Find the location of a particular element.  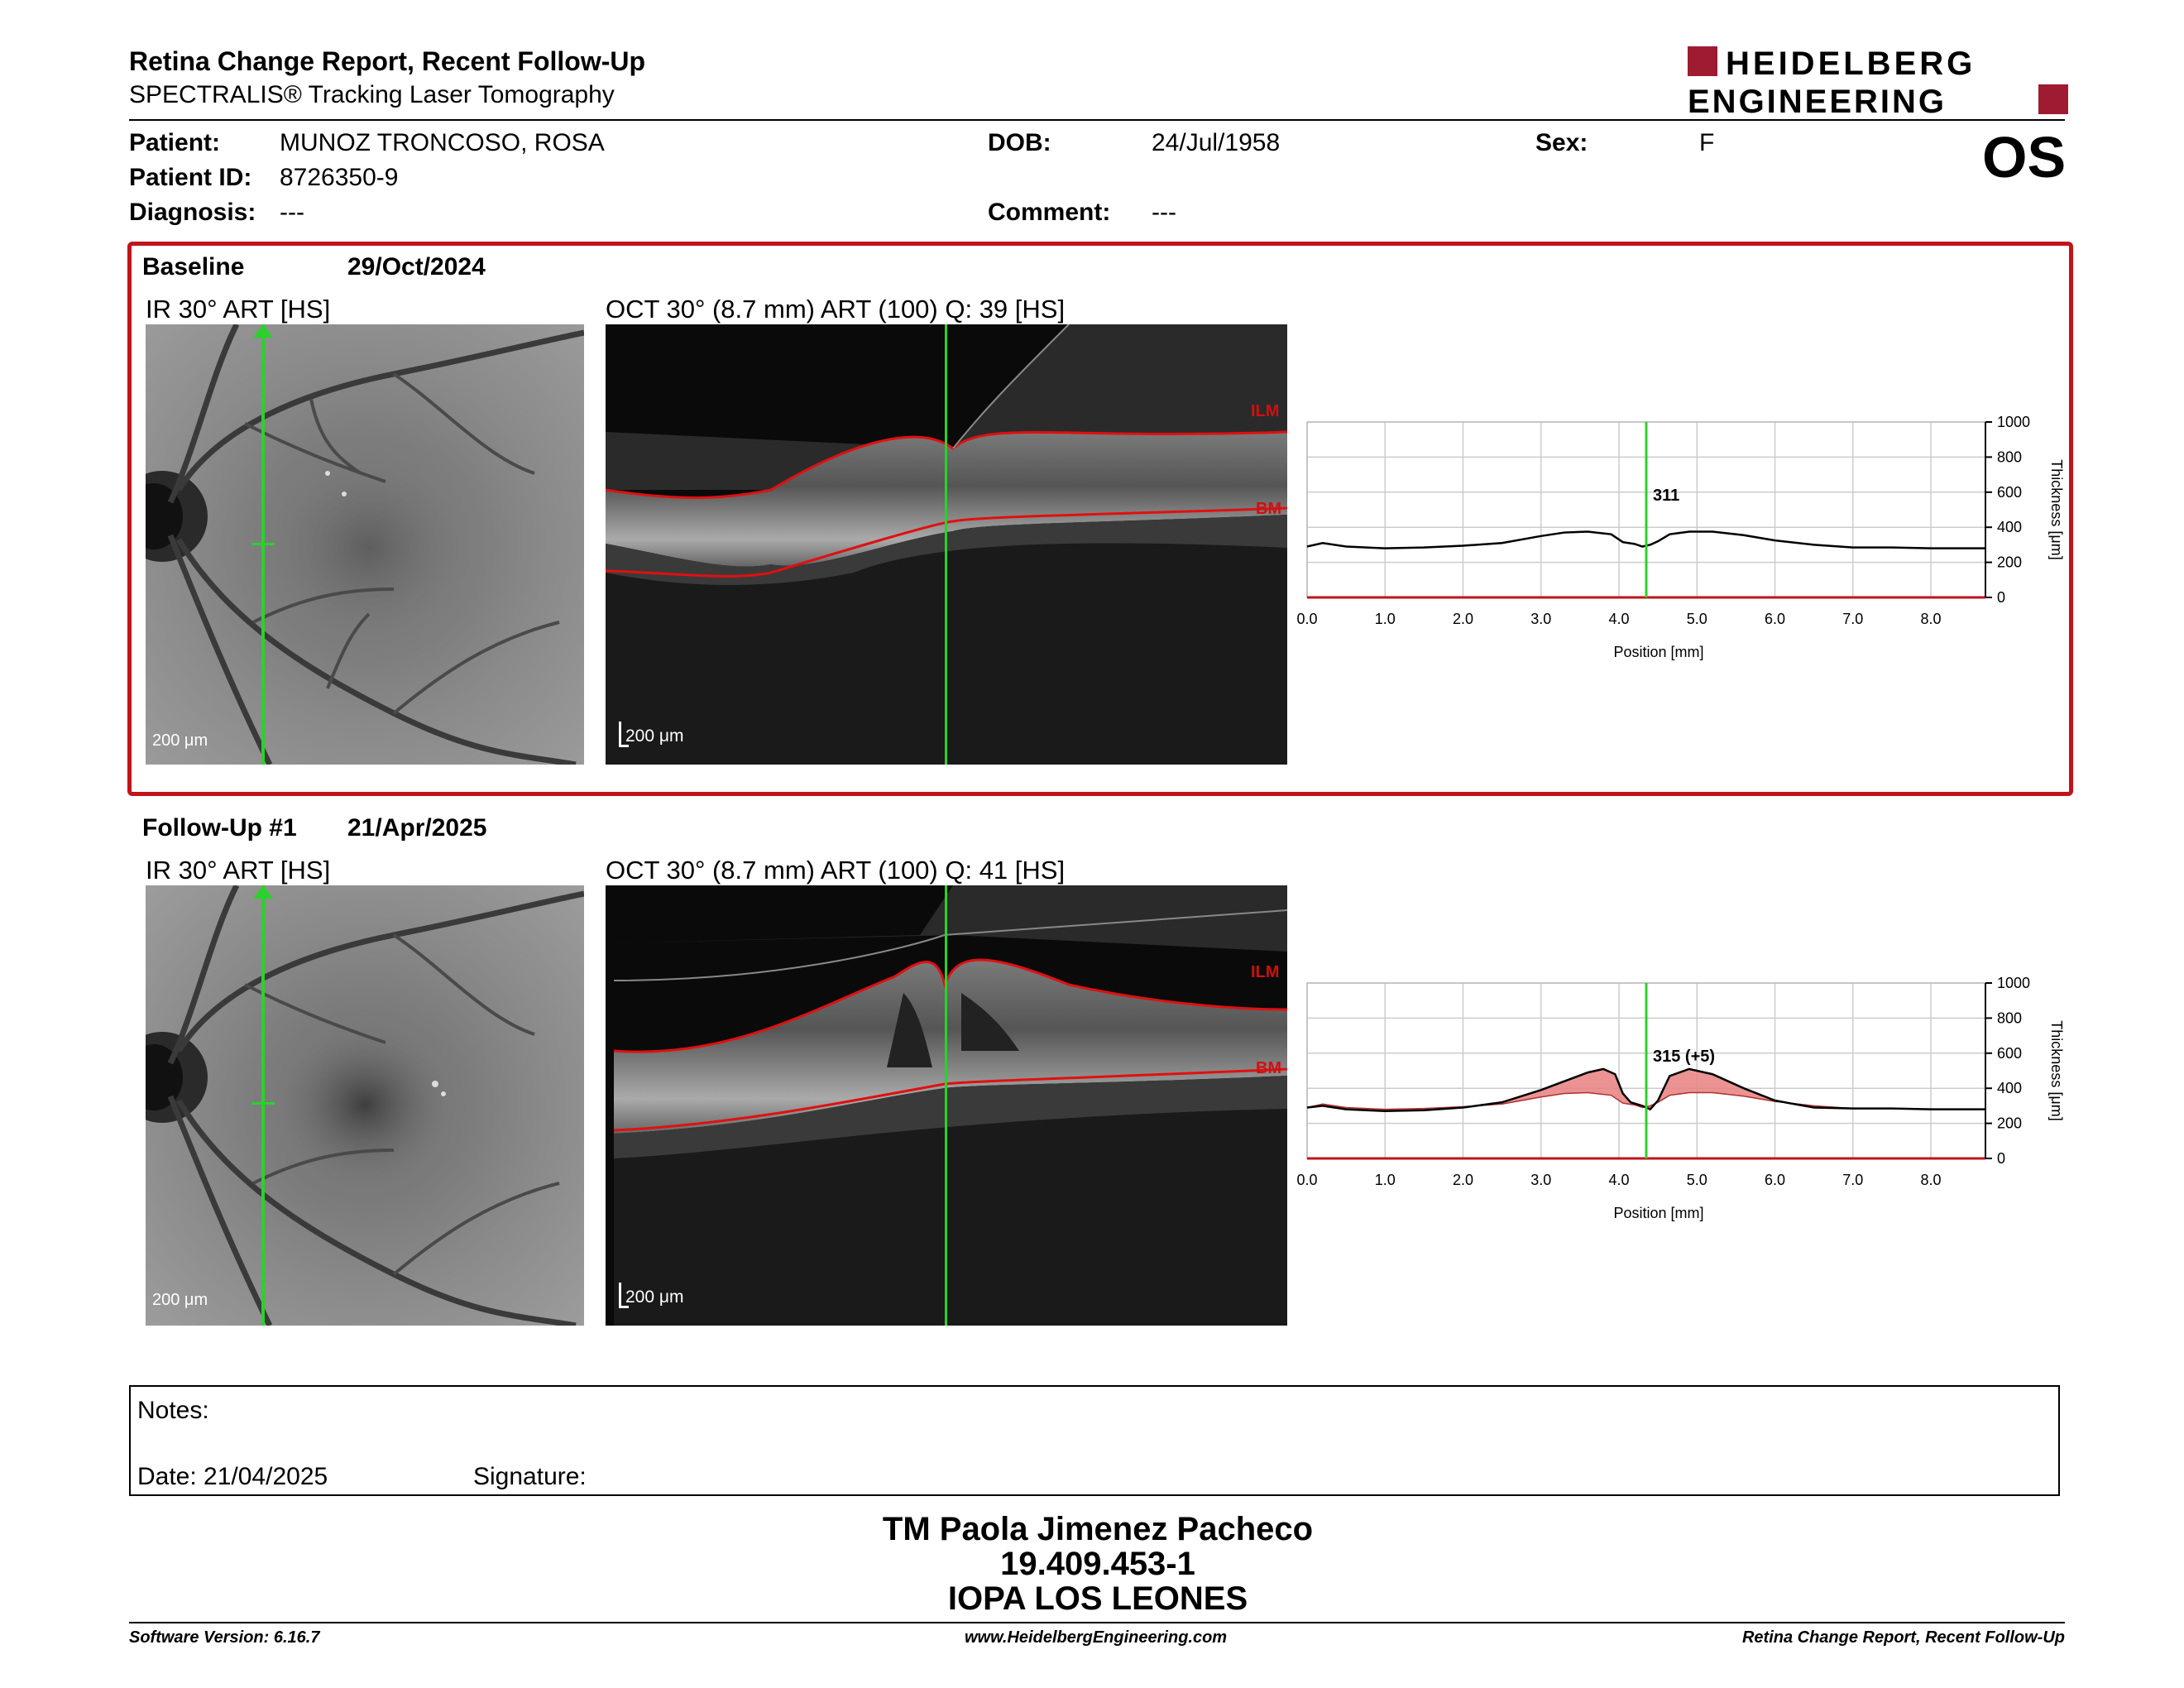

report-title: Retina Change Report, Recent Follow-Up is located at coordinates (387, 61).